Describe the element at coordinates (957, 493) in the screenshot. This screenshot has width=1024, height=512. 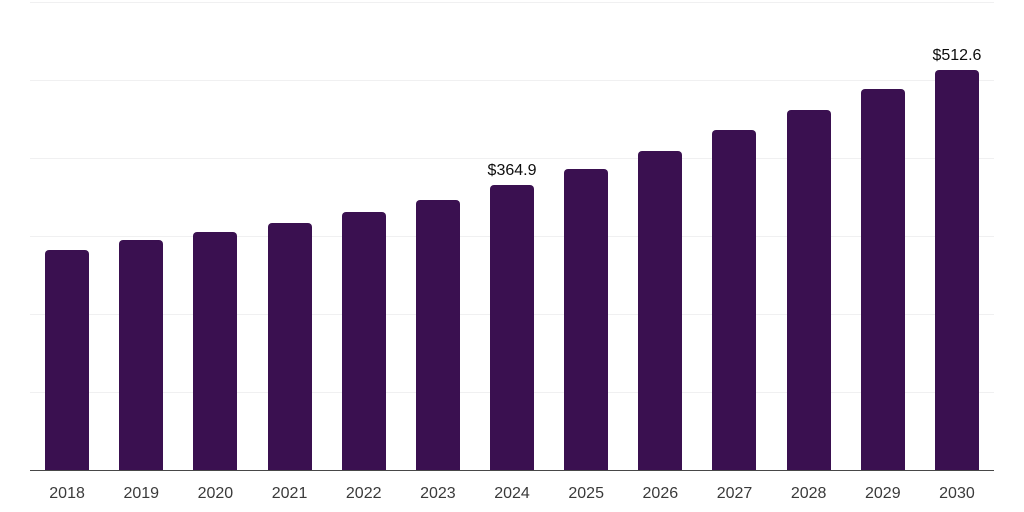
I see `x-tick-label-2030: 2030` at that location.